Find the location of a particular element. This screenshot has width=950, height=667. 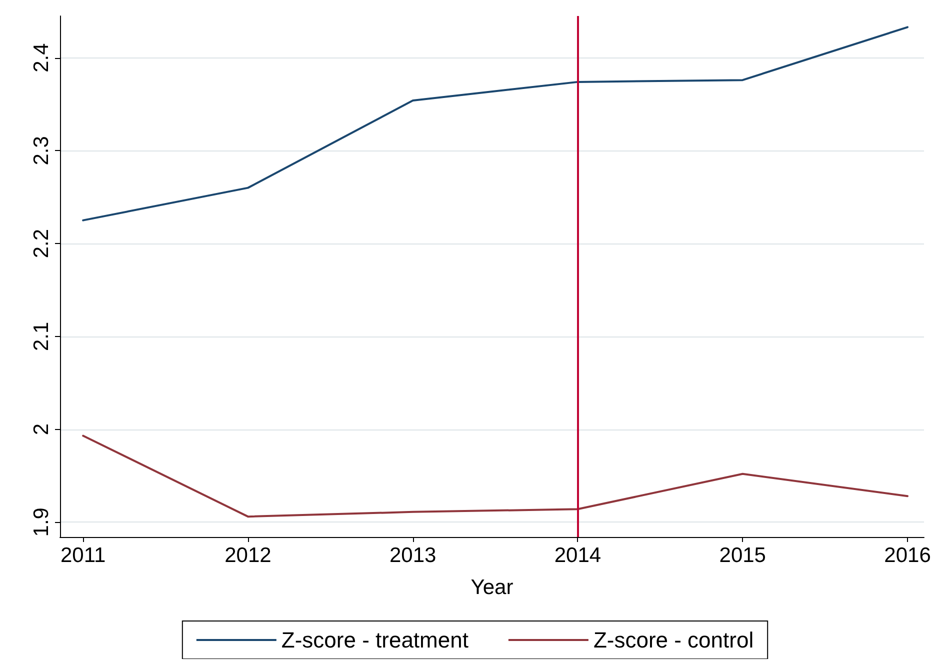

x-tick-label: 2013 is located at coordinates (412, 555).